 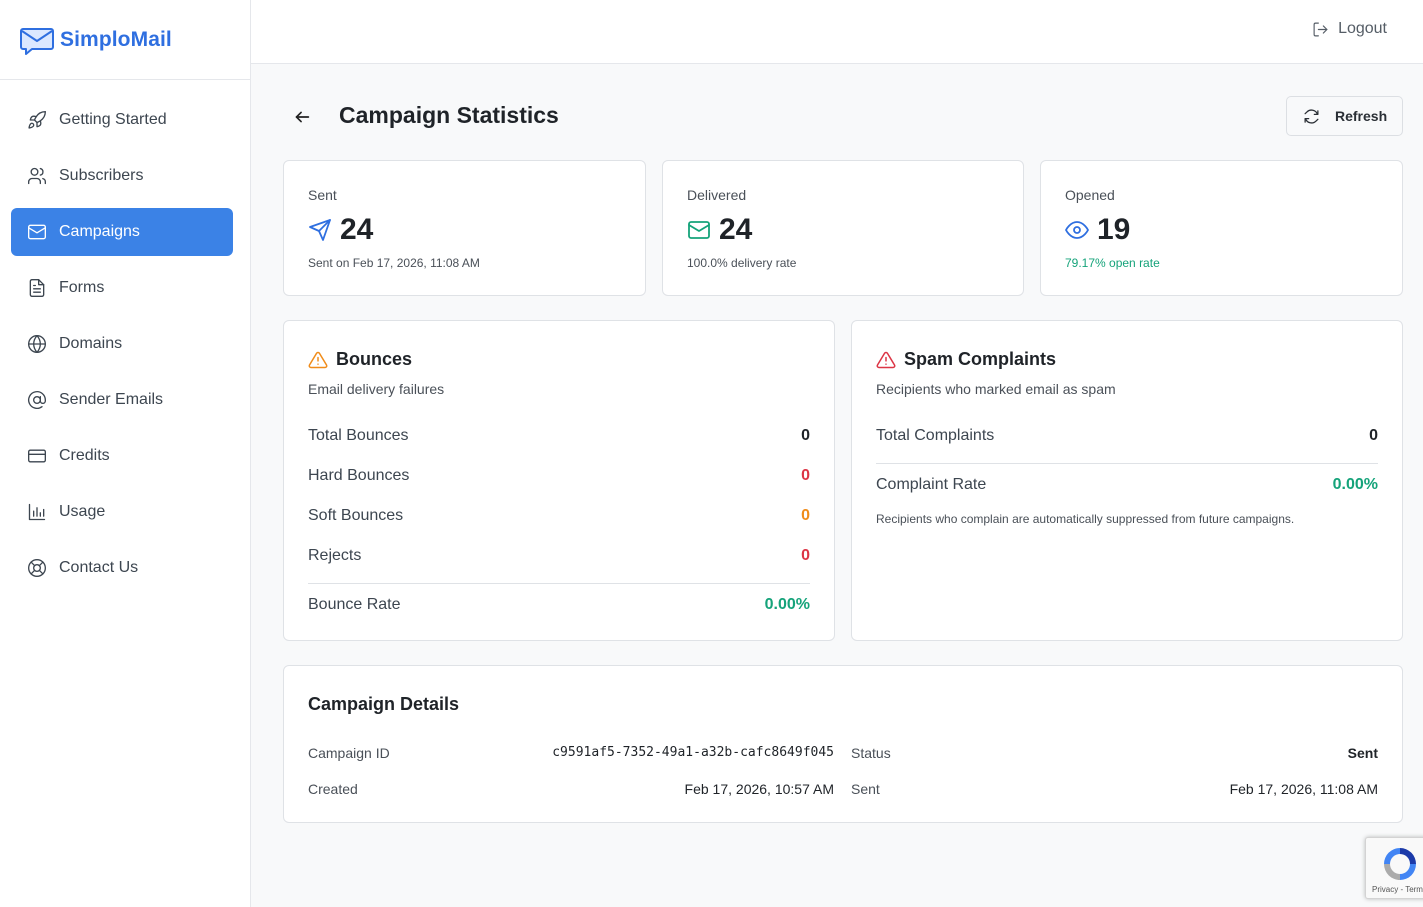 I want to click on sent-label: Sent, so click(x=865, y=789).